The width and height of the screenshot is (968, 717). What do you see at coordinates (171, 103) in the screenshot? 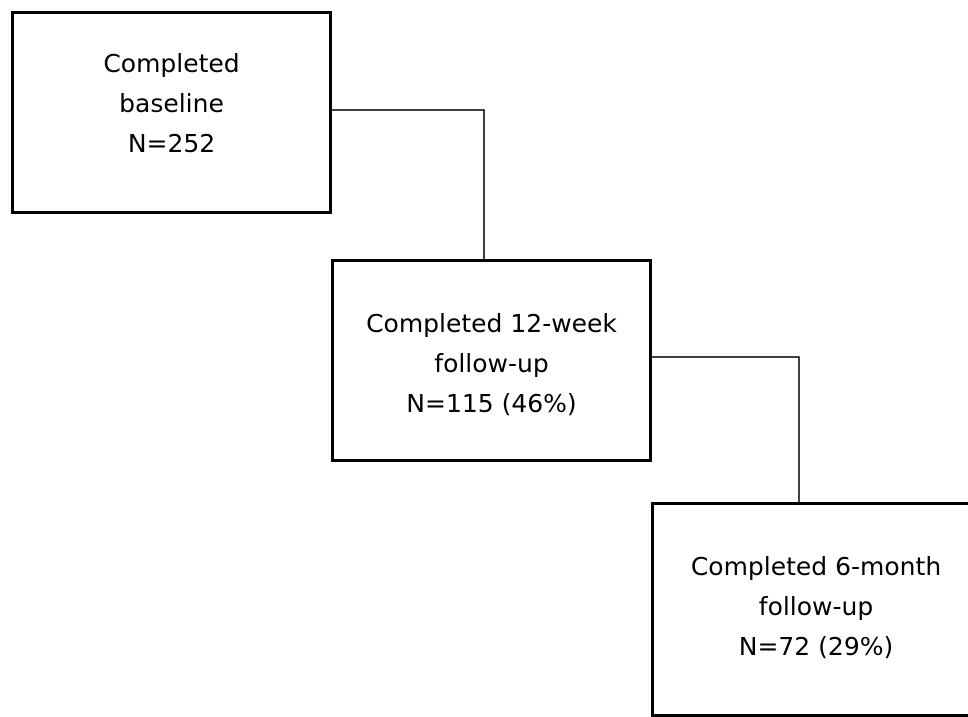
I see `baseline-label-line2: baseline` at bounding box center [171, 103].